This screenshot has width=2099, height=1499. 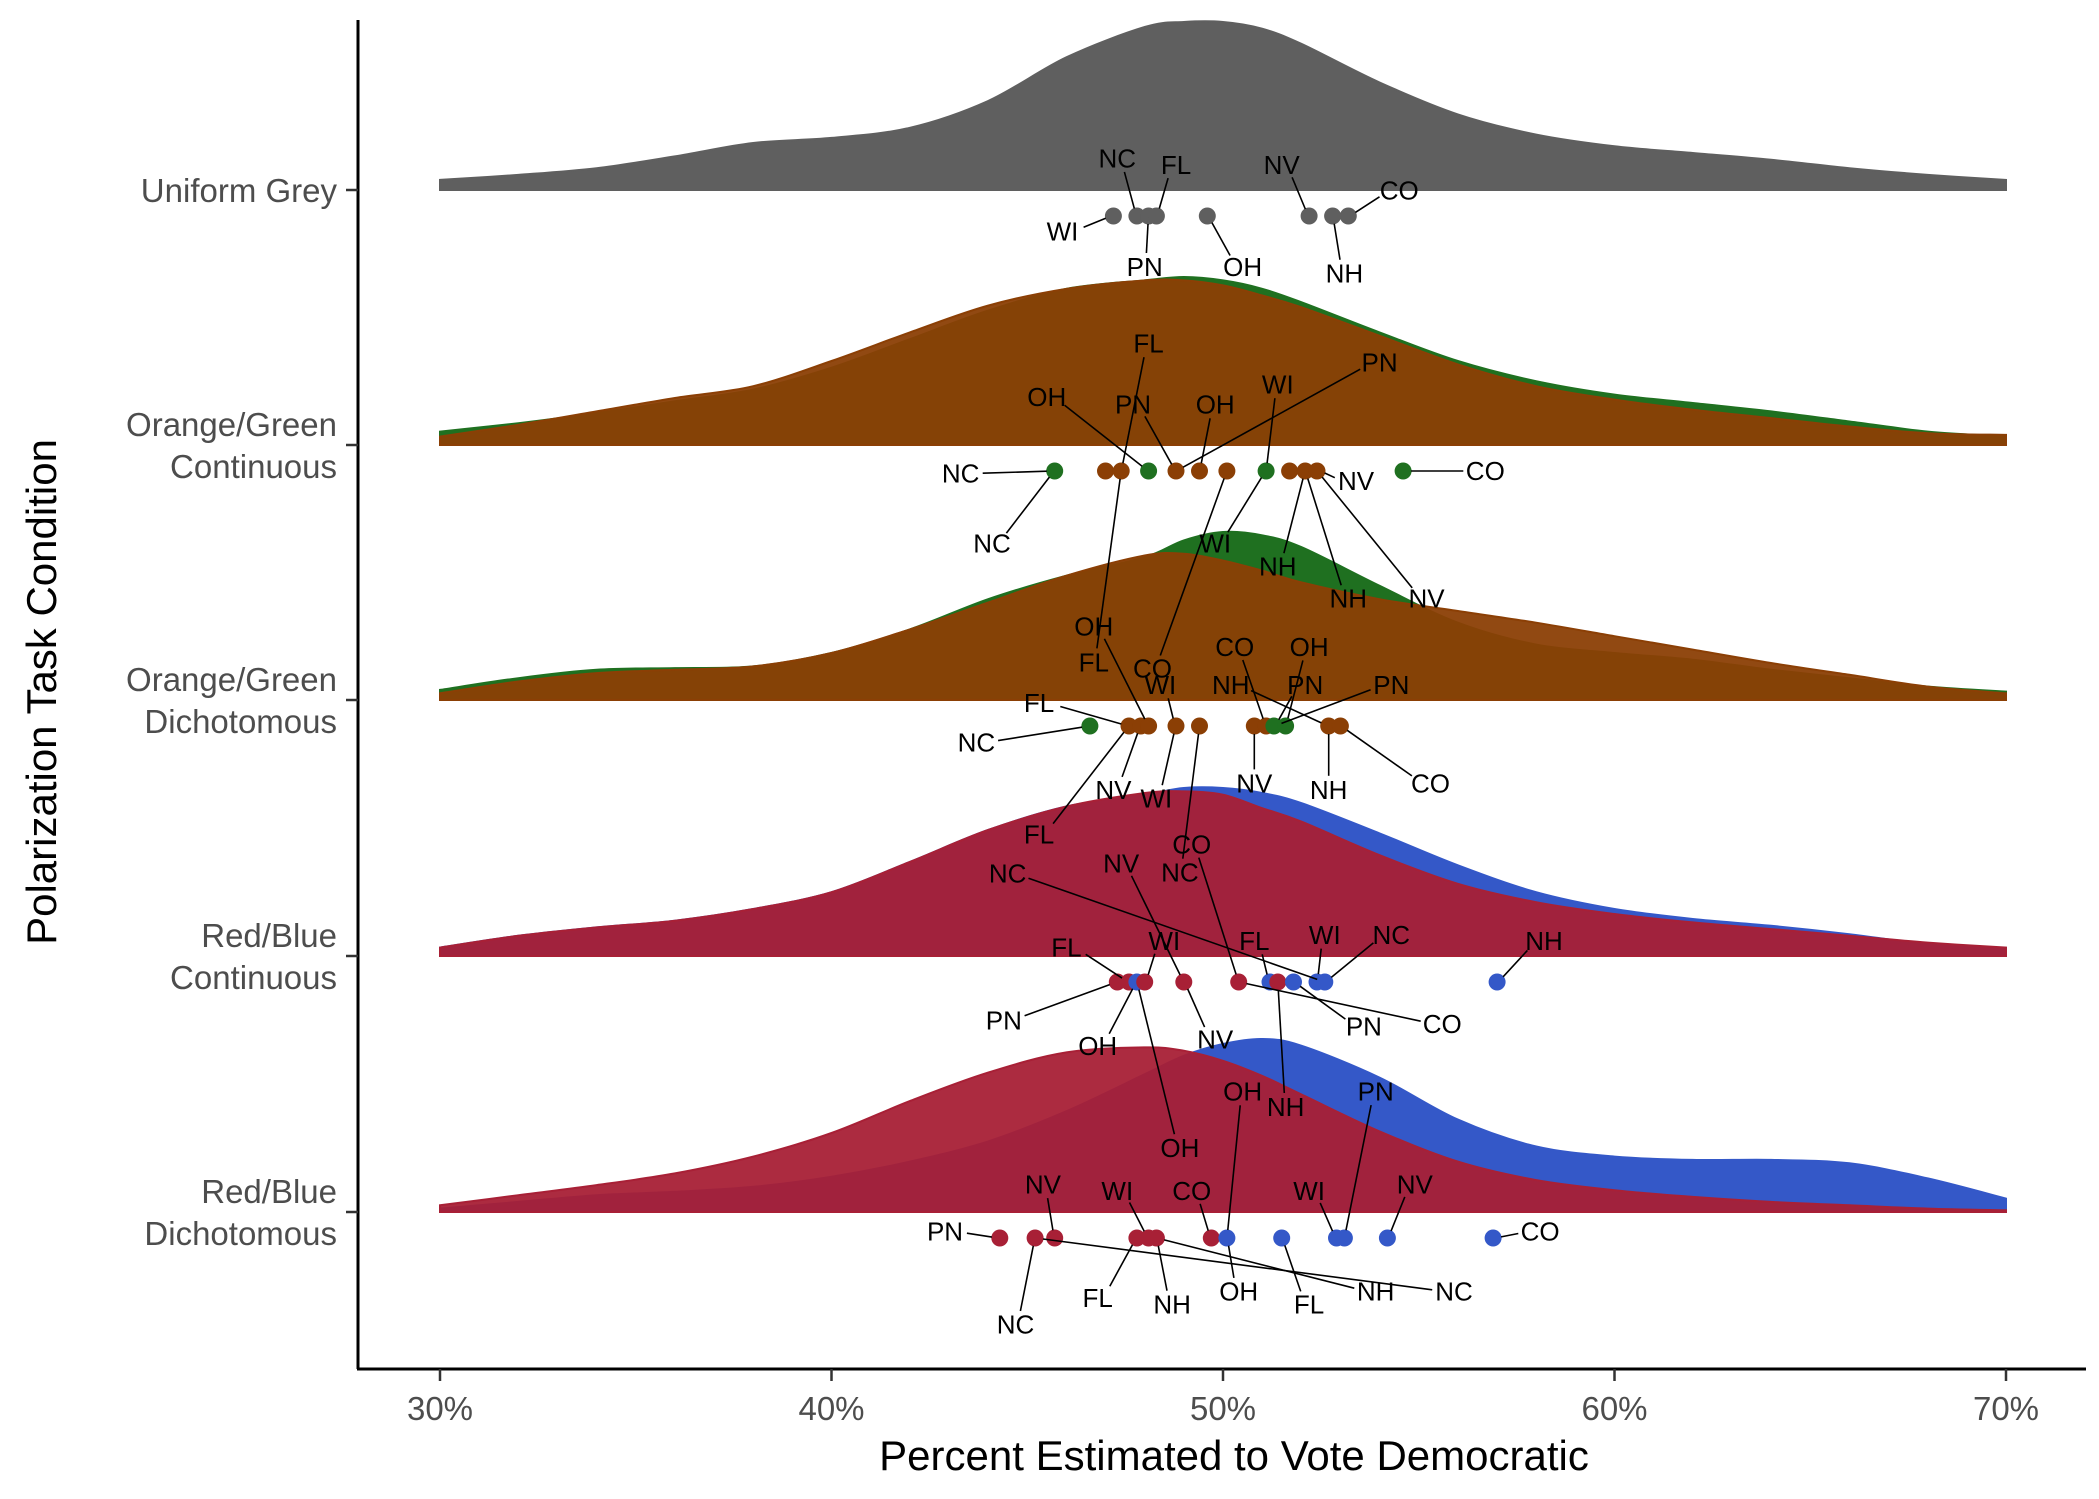 What do you see at coordinates (440, 1408) in the screenshot?
I see `x-tick-label: 30%` at bounding box center [440, 1408].